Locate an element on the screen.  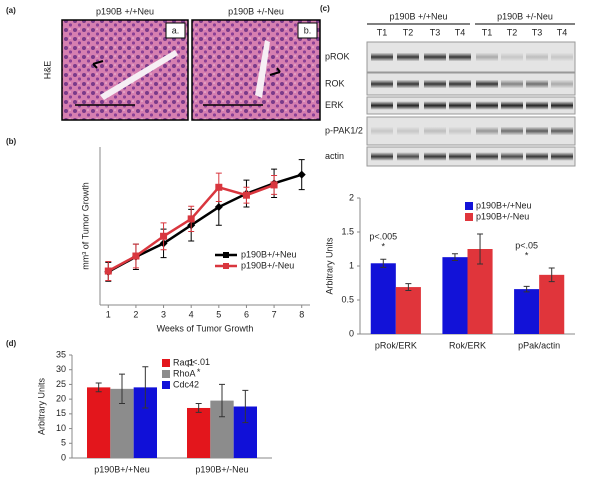
legend-label: Rac1 is located at coordinates (183, 362).